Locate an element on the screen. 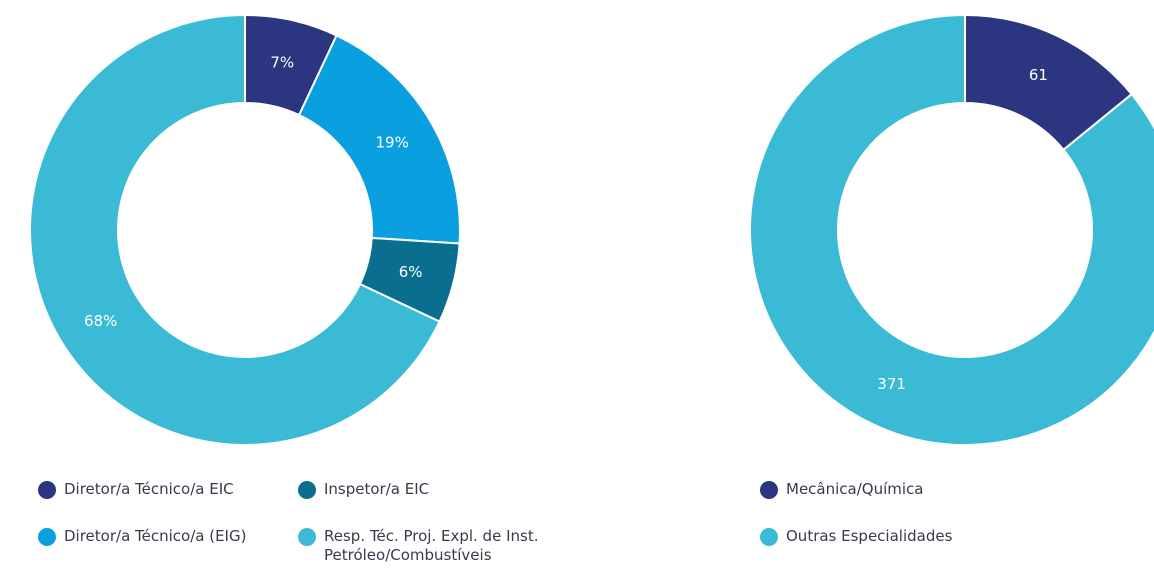 This screenshot has height=574, width=1154. slice is located at coordinates (379, 139).